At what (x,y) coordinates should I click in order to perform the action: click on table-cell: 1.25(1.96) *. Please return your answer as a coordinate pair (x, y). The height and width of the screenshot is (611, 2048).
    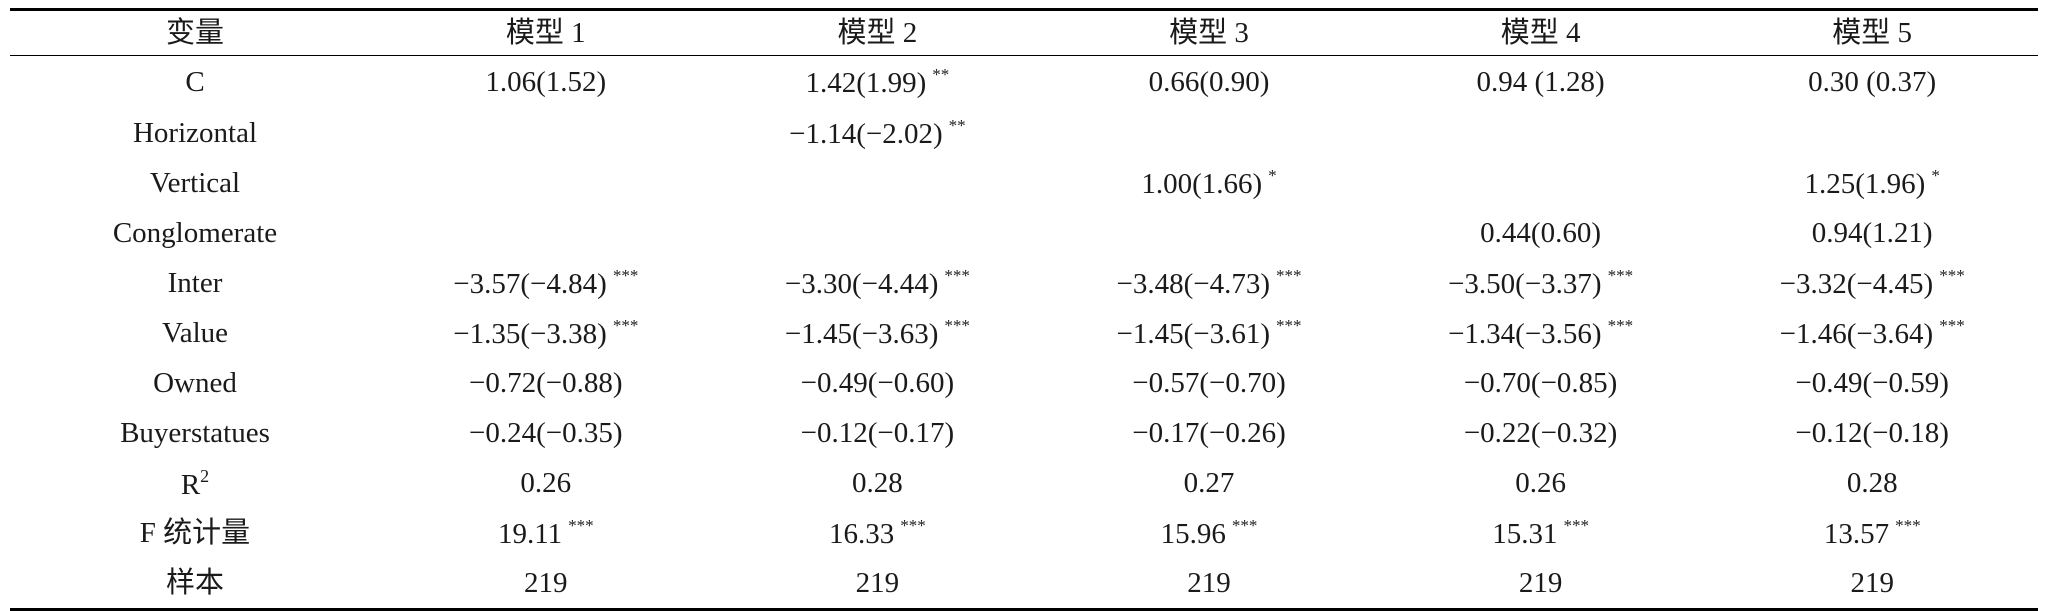
    Looking at the image, I should click on (1872, 183).